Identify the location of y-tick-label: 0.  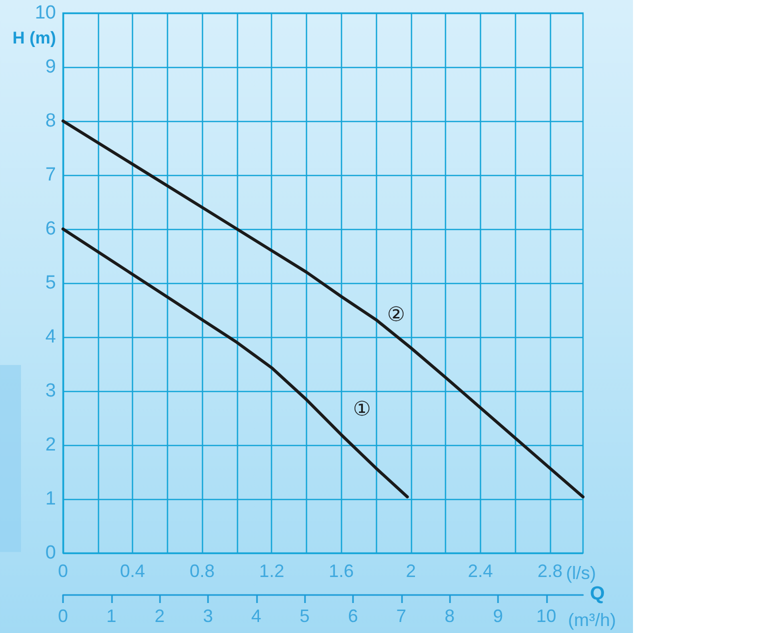
(50, 553).